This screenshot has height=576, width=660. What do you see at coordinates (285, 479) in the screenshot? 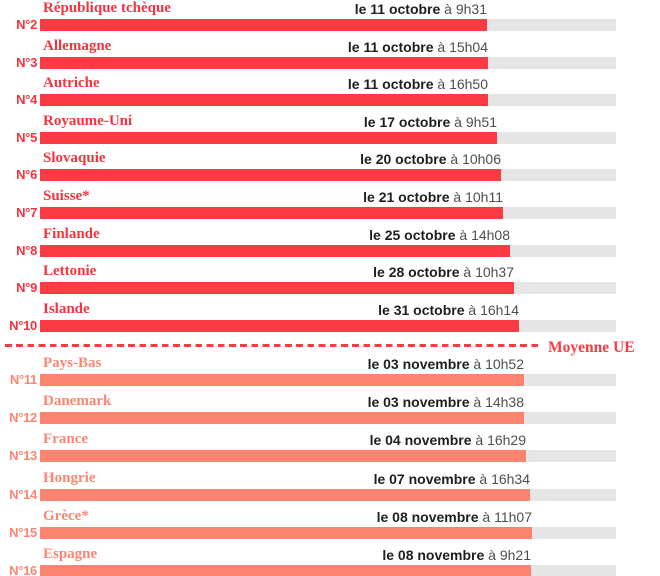
I see `date-label: le 07 novembre à 16h34` at bounding box center [285, 479].